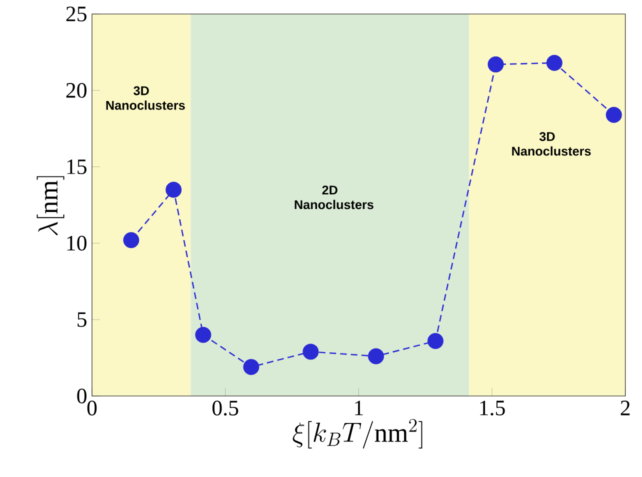 The height and width of the screenshot is (477, 642). Describe the element at coordinates (357, 433) in the screenshot. I see `x-axis-title: $\xi[k_BT/\mathrm{nm}^2]$` at that location.